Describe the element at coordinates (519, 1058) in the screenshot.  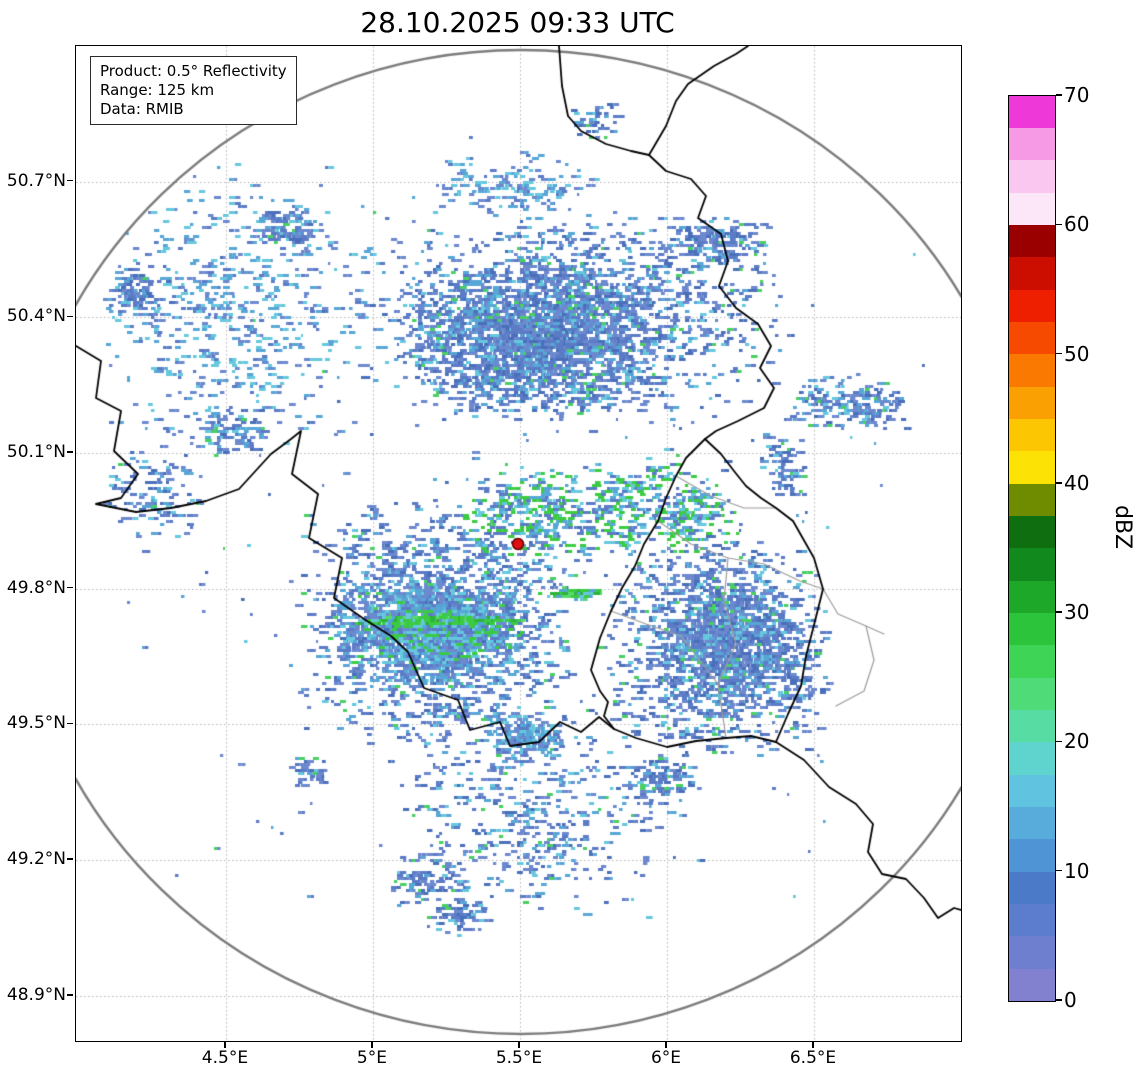
I see `x-tick-label: 5.5°E` at that location.